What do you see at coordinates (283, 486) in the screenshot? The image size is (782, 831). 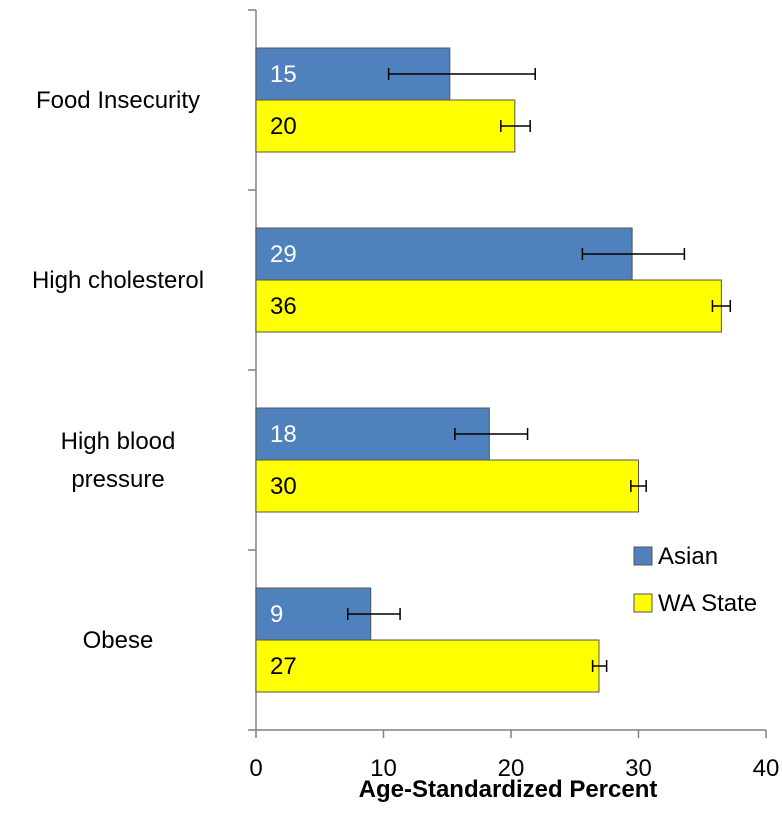 I see `data-label: 30` at bounding box center [283, 486].